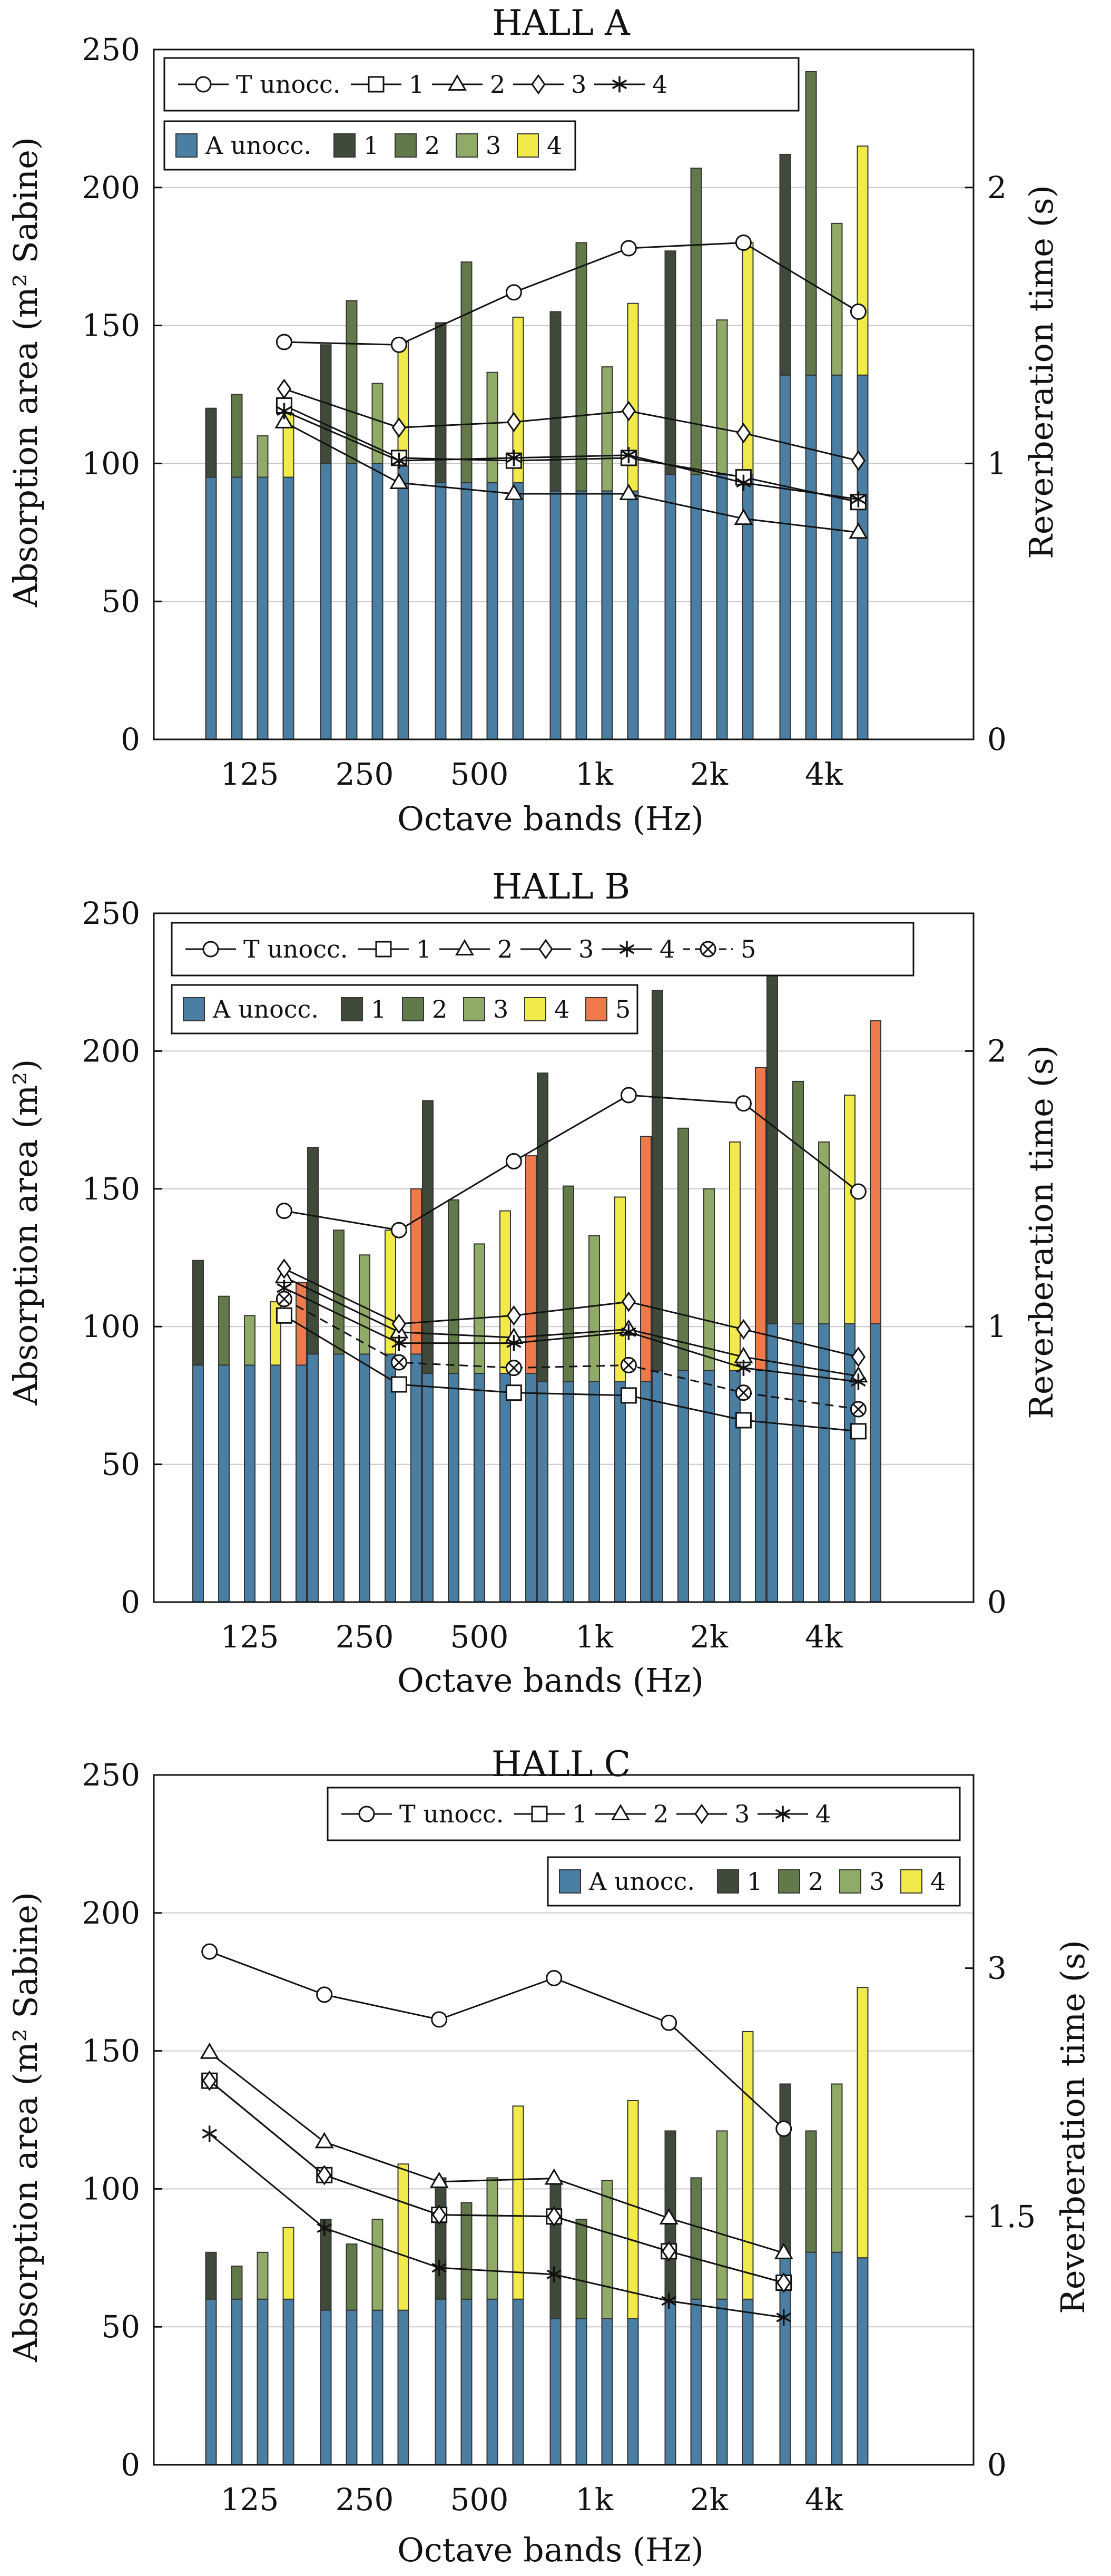  What do you see at coordinates (404, 1009) in the screenshot?
I see `bar-legend: A unocc. 1 2 3 4 5` at bounding box center [404, 1009].